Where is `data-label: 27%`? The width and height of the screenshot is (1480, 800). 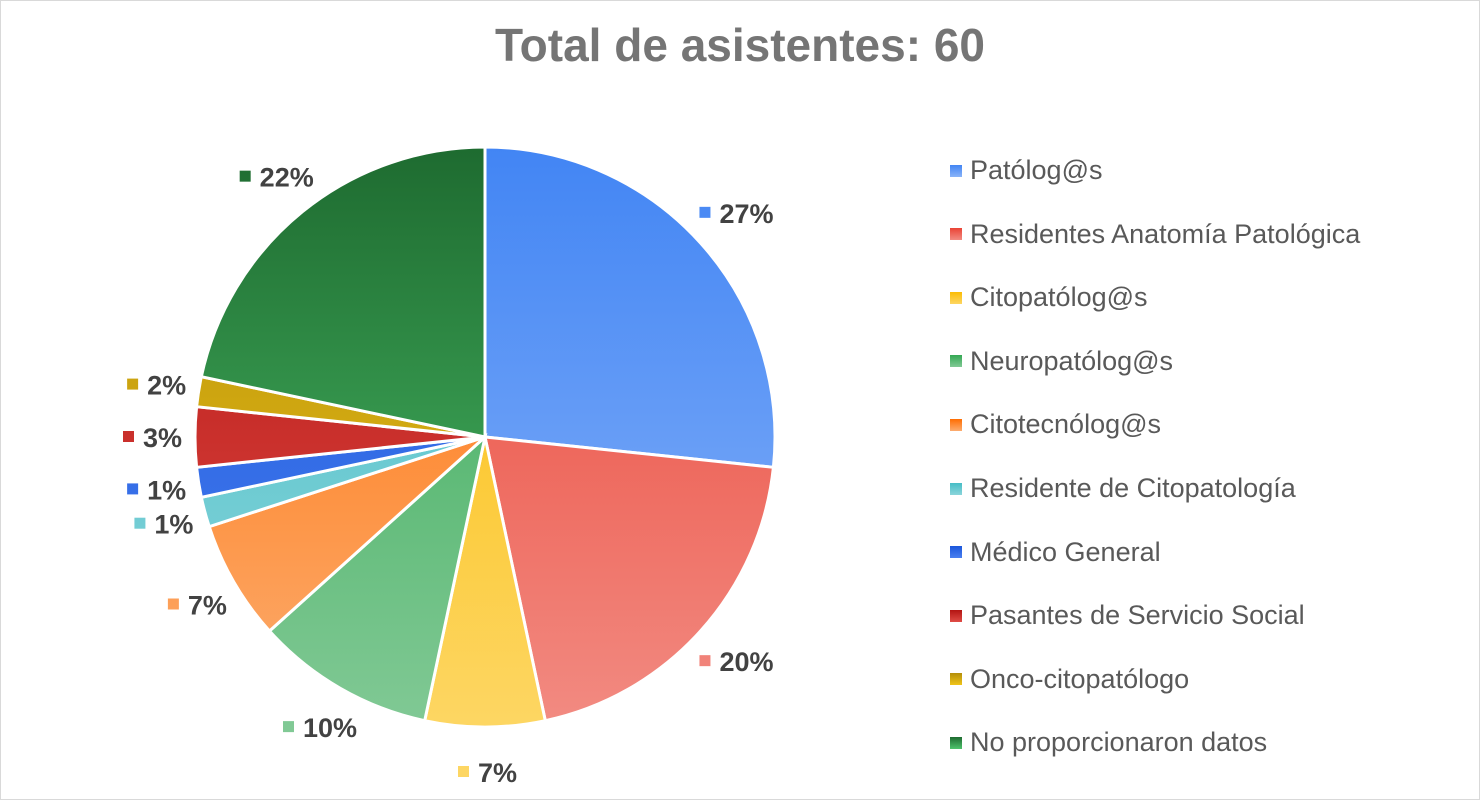 data-label: 27% is located at coordinates (746, 214).